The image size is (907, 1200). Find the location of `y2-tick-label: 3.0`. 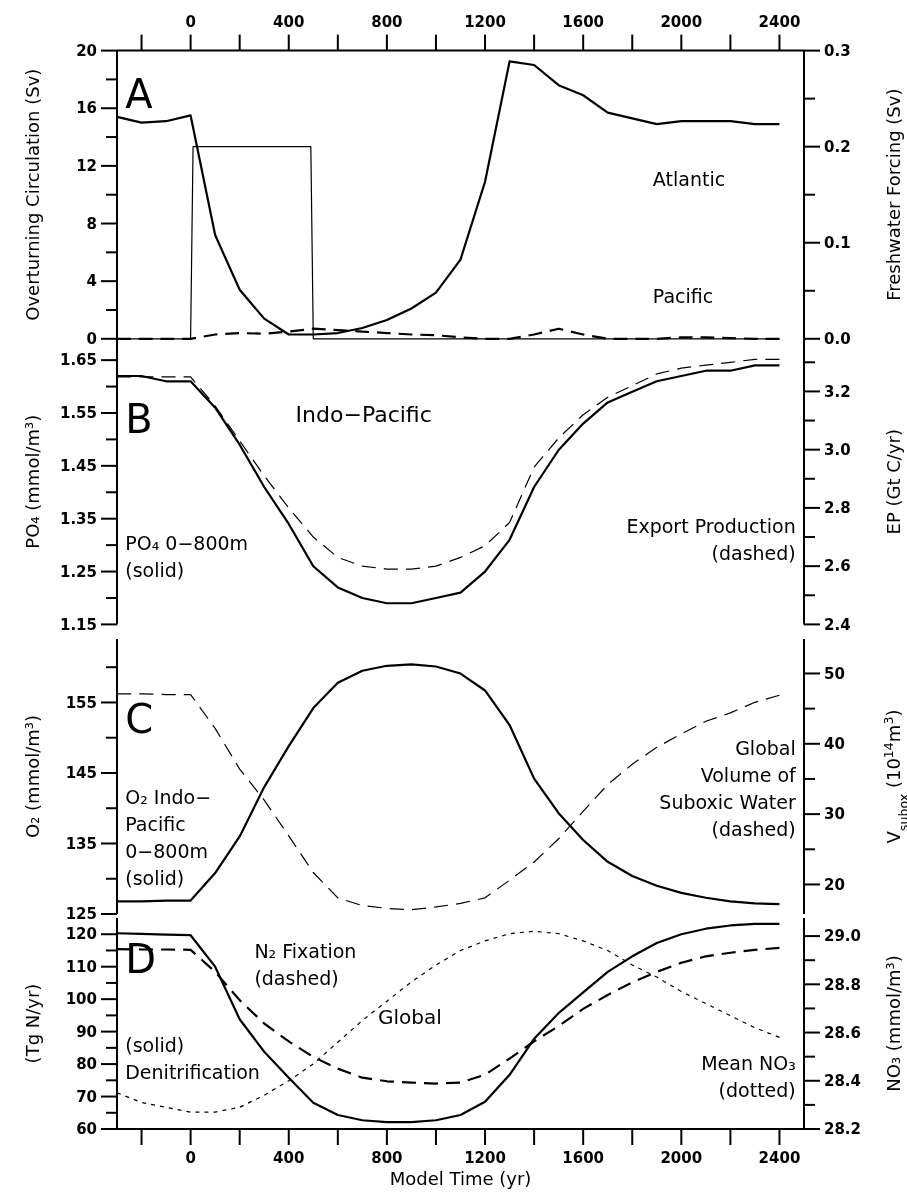

y2-tick-label: 3.0 is located at coordinates (837, 449).